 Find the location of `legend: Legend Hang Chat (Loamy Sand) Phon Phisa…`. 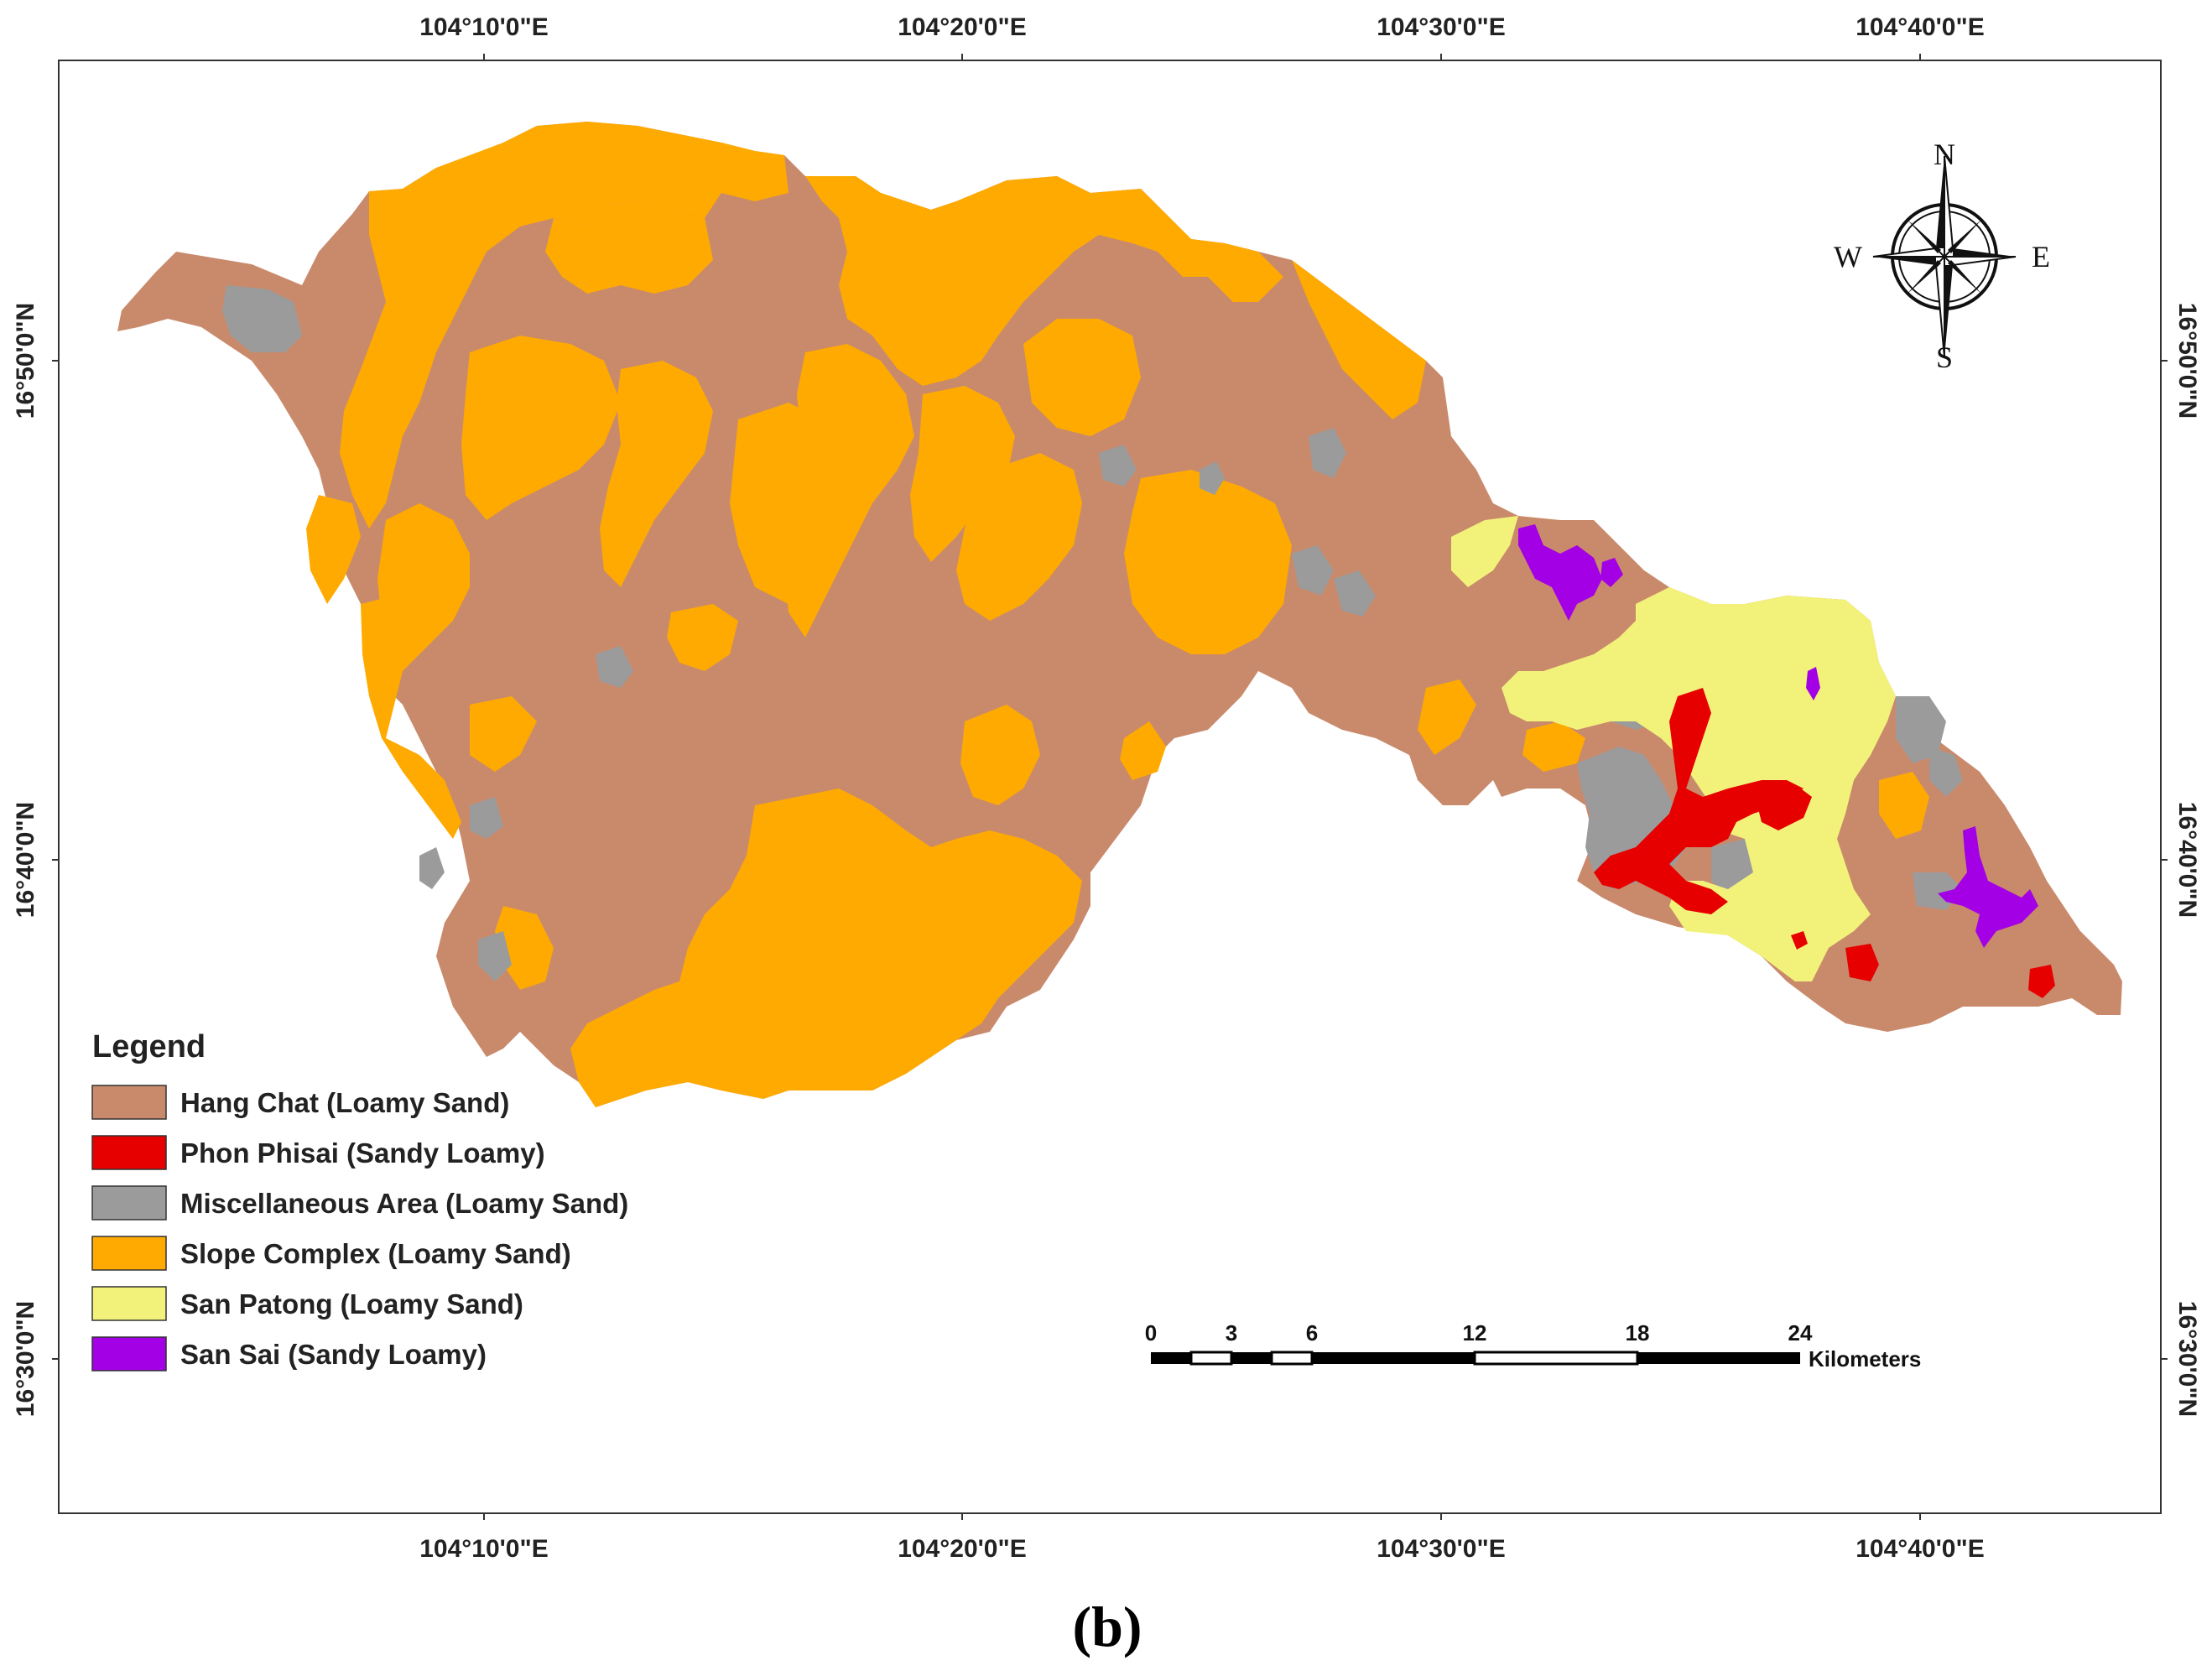

legend: Legend Hang Chat (Loamy Sand) Phon Phisa… is located at coordinates (359, 1200).